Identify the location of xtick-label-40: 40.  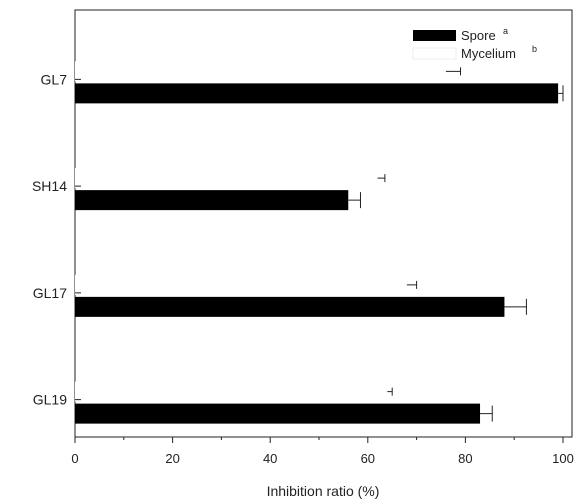
(270, 458).